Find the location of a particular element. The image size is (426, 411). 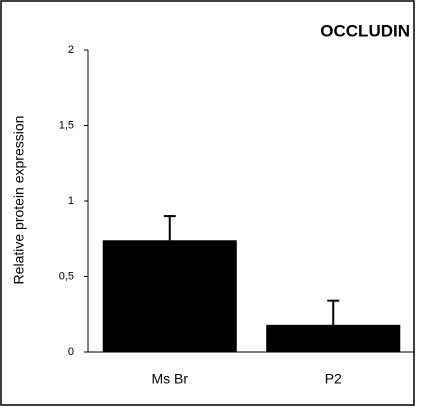

chart-title: OCCLUDIN is located at coordinates (365, 30).